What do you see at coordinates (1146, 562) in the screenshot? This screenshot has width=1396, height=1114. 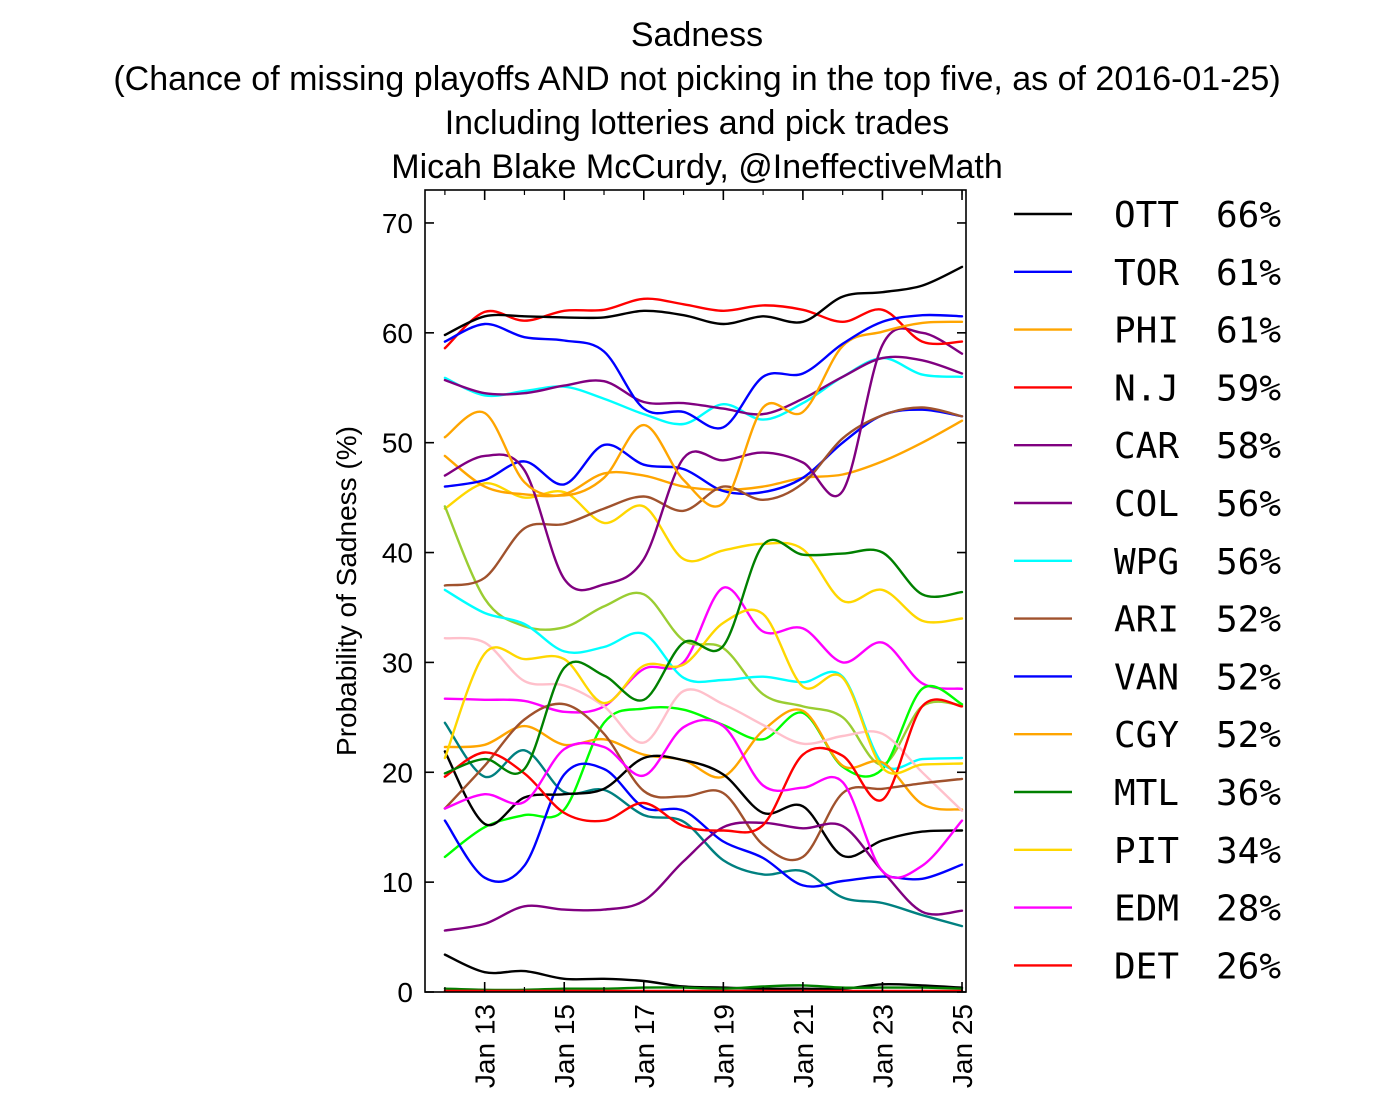 I see `legend-label-wpg: WPG` at bounding box center [1146, 562].